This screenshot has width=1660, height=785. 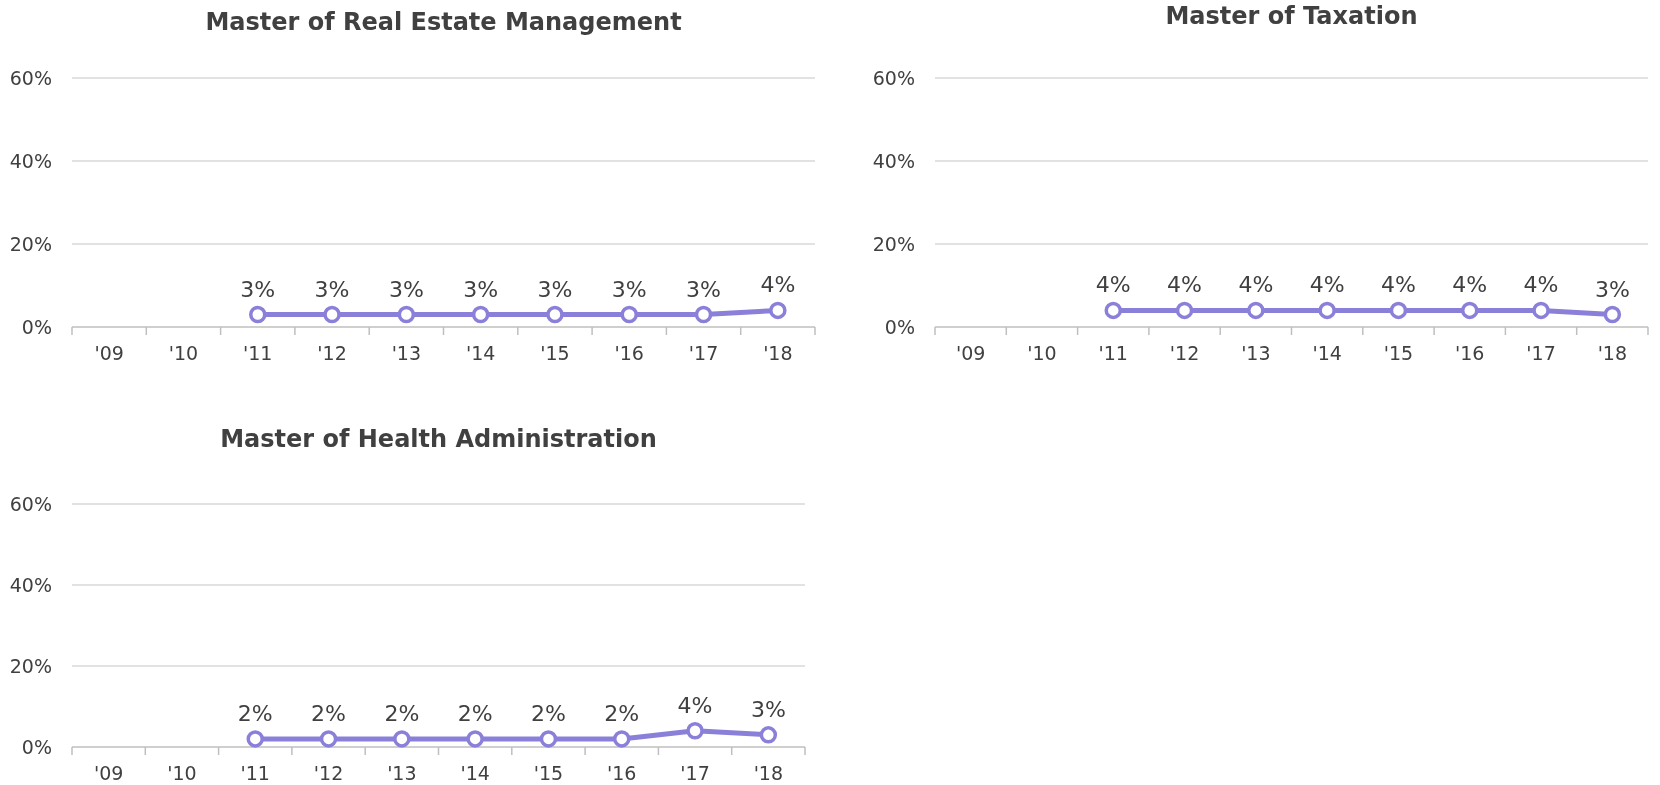 I want to click on chart-title: Master of Taxation, so click(x=1291, y=16).